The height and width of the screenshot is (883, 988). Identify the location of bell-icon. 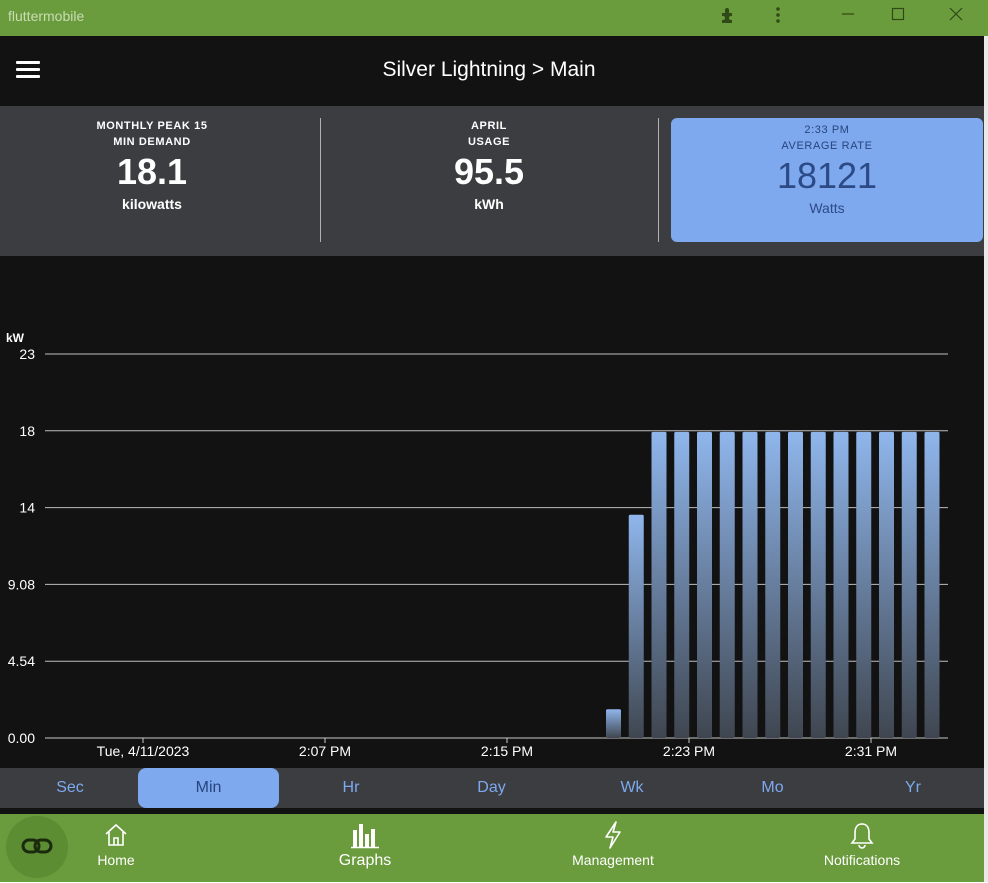
(862, 836).